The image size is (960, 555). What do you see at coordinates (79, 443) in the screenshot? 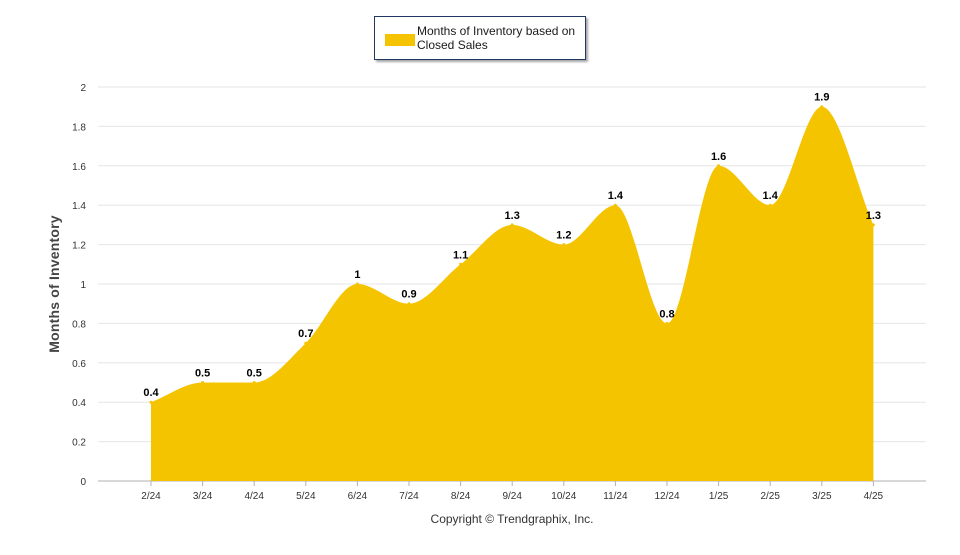
I see `y-tick-label: 0.2` at bounding box center [79, 443].